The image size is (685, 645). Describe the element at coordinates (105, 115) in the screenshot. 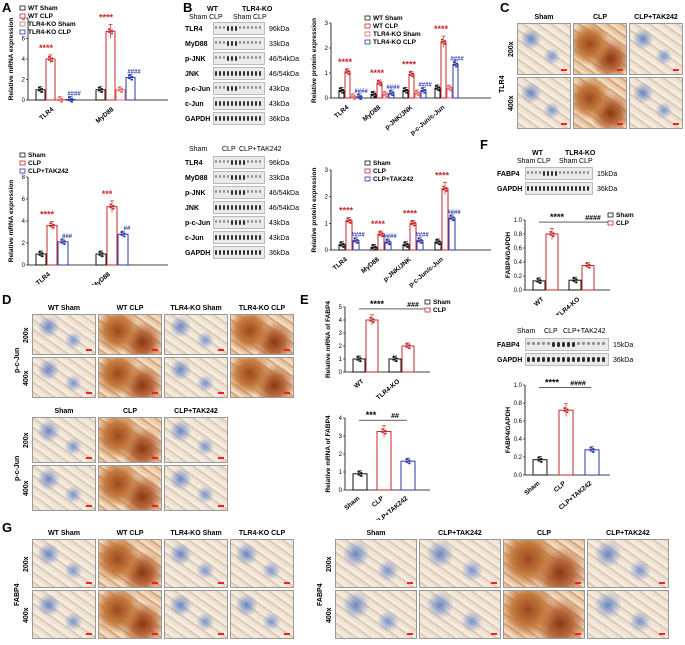

I see `x-tick-label: MyD88` at that location.